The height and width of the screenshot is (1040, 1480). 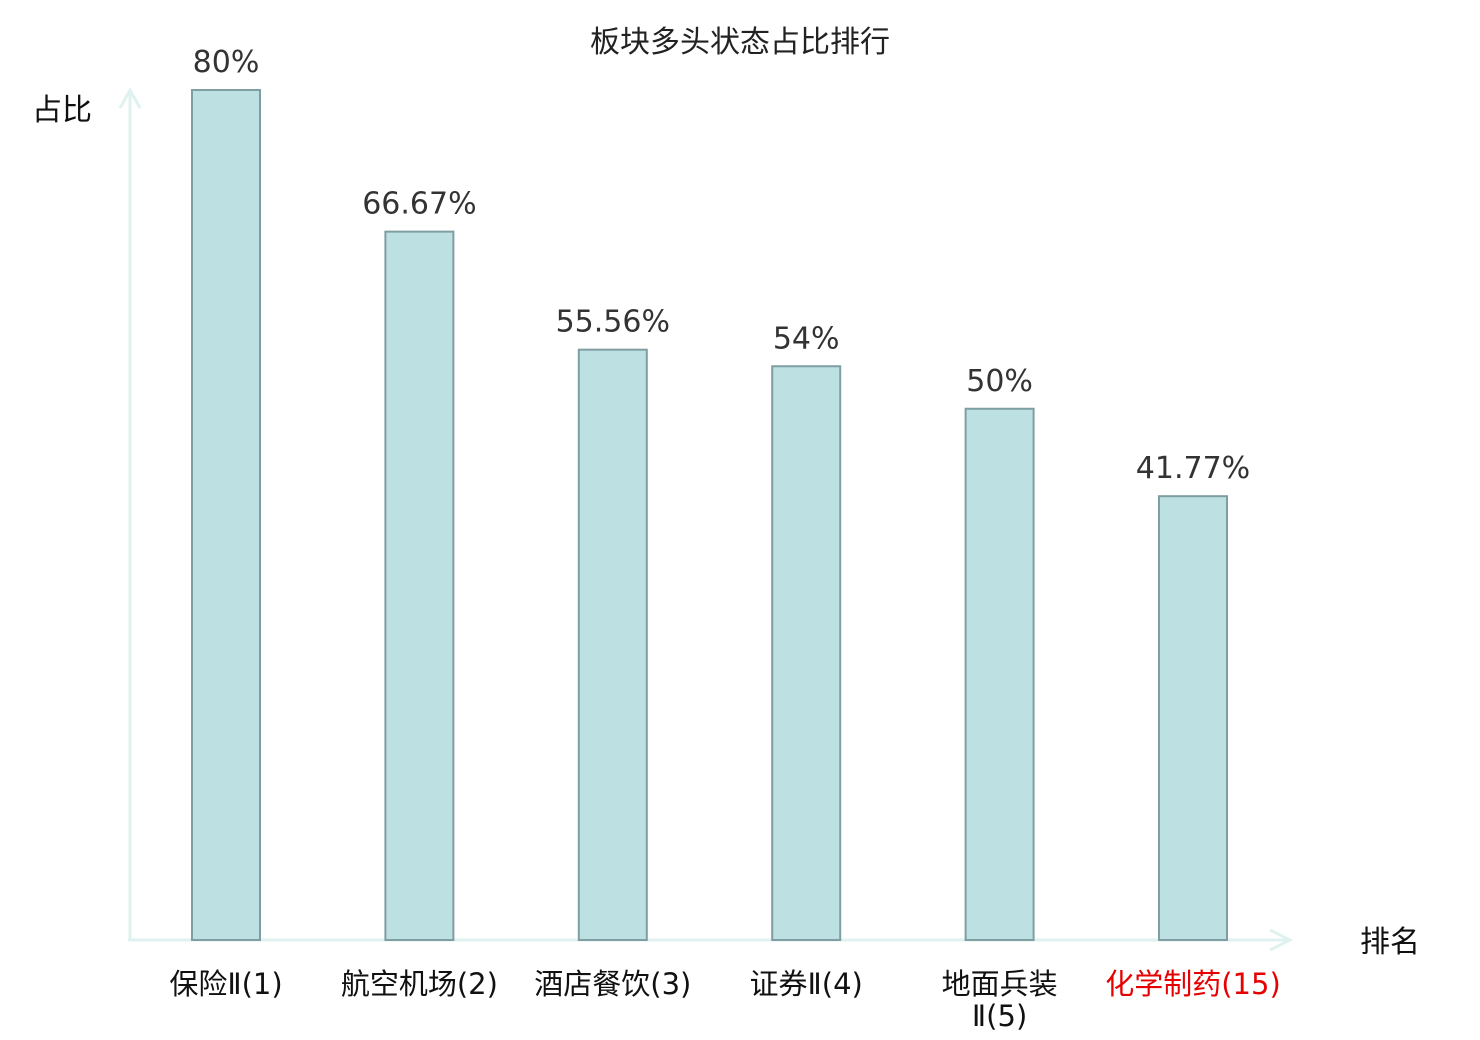 What do you see at coordinates (1390, 942) in the screenshot?
I see `x-axis-label: 排名` at bounding box center [1390, 942].